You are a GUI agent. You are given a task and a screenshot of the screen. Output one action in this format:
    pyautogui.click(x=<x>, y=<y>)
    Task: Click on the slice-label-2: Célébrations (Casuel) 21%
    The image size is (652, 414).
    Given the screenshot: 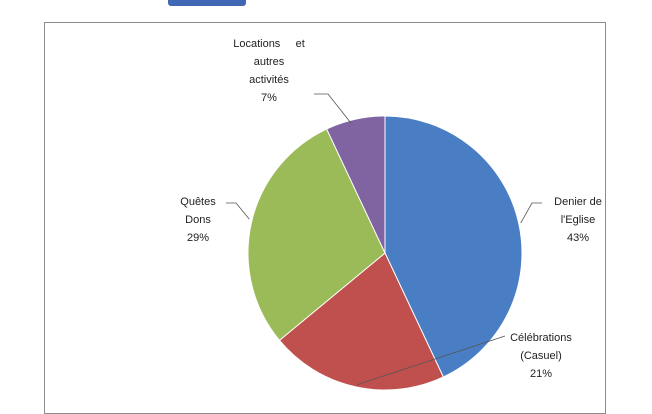 What is the action you would take?
    pyautogui.click(x=541, y=356)
    